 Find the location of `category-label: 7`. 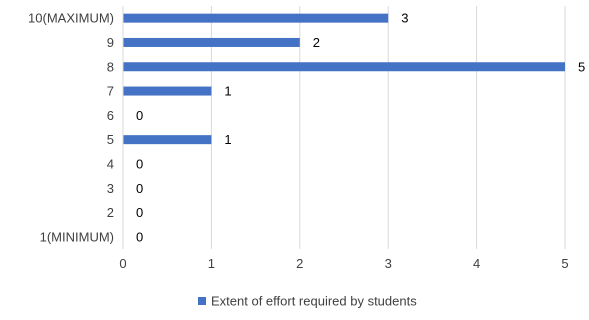

category-label: 7 is located at coordinates (110, 91).